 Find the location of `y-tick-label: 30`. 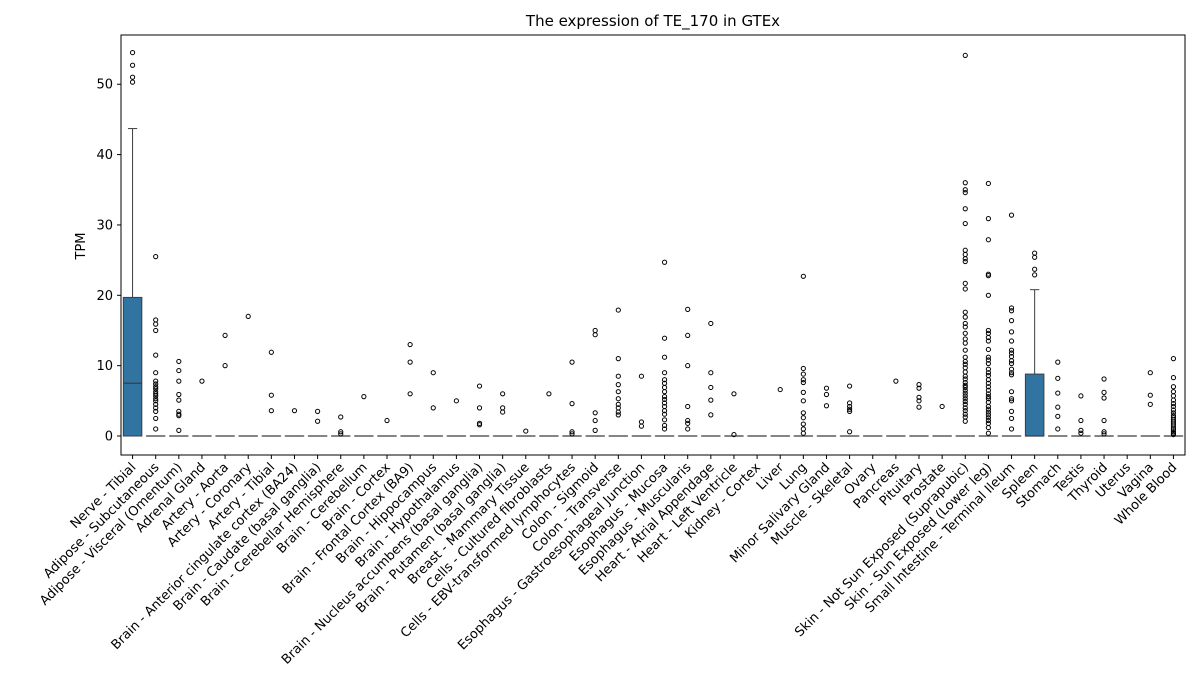

y-tick-label: 30 is located at coordinates (104, 225).